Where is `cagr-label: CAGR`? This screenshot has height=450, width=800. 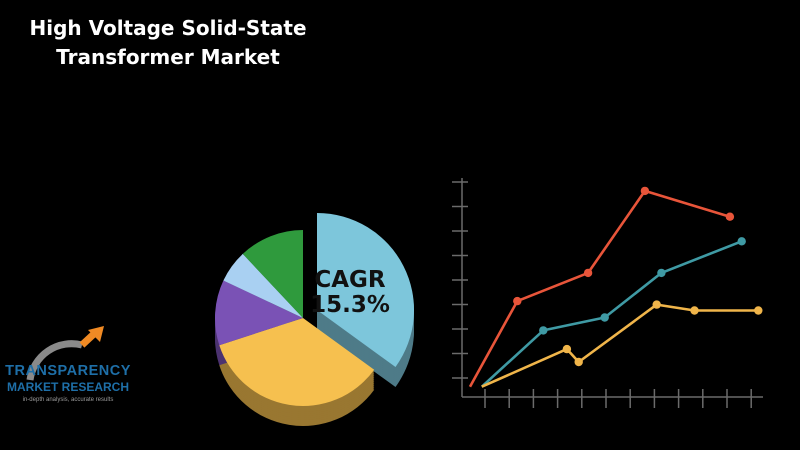 cagr-label: CAGR is located at coordinates (350, 280).